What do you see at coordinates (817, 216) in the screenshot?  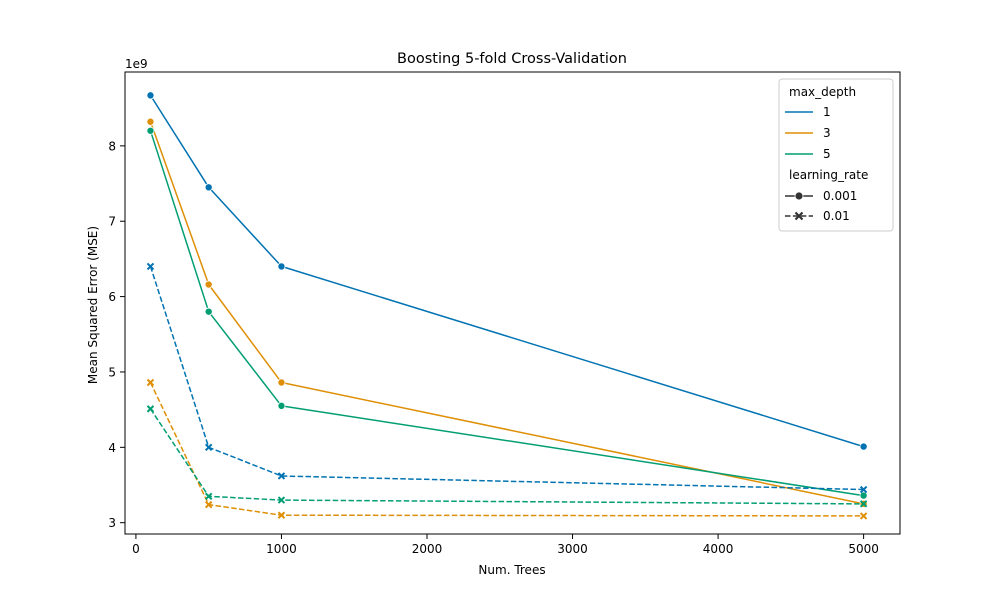 I see `legend-entry-lr-001: 0.01` at bounding box center [817, 216].